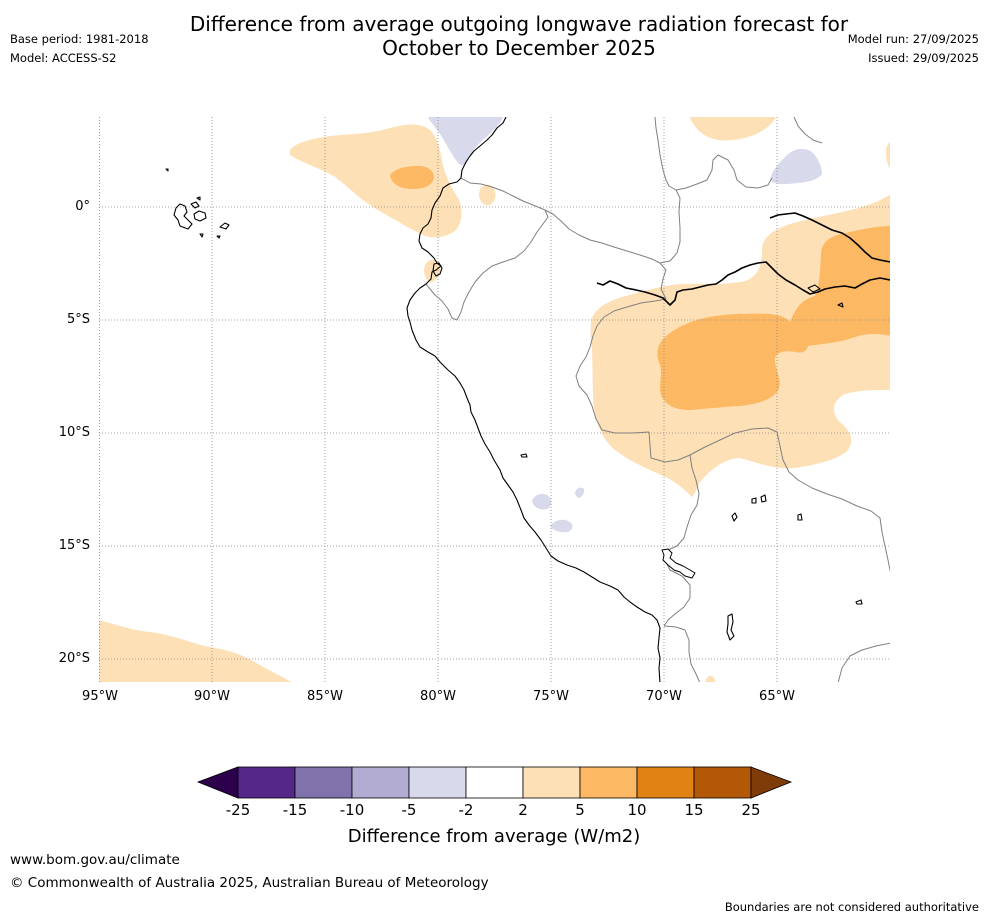 Image resolution: width=988 pixels, height=919 pixels. Describe the element at coordinates (195, 651) in the screenshot. I see `anomaly-region-2-to-5-southwest-pacific` at that location.